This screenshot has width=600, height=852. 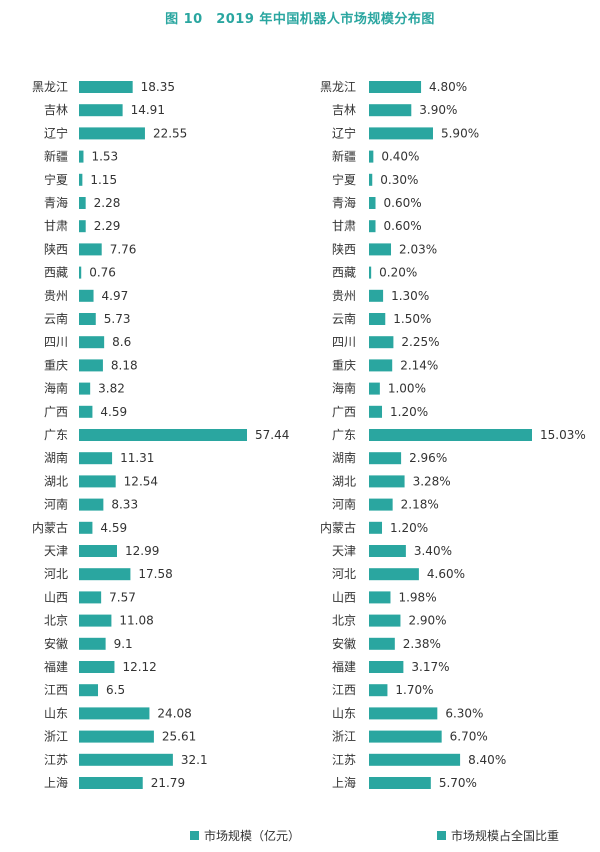 What do you see at coordinates (56, 412) in the screenshot?
I see `category-label: 广西` at bounding box center [56, 412].